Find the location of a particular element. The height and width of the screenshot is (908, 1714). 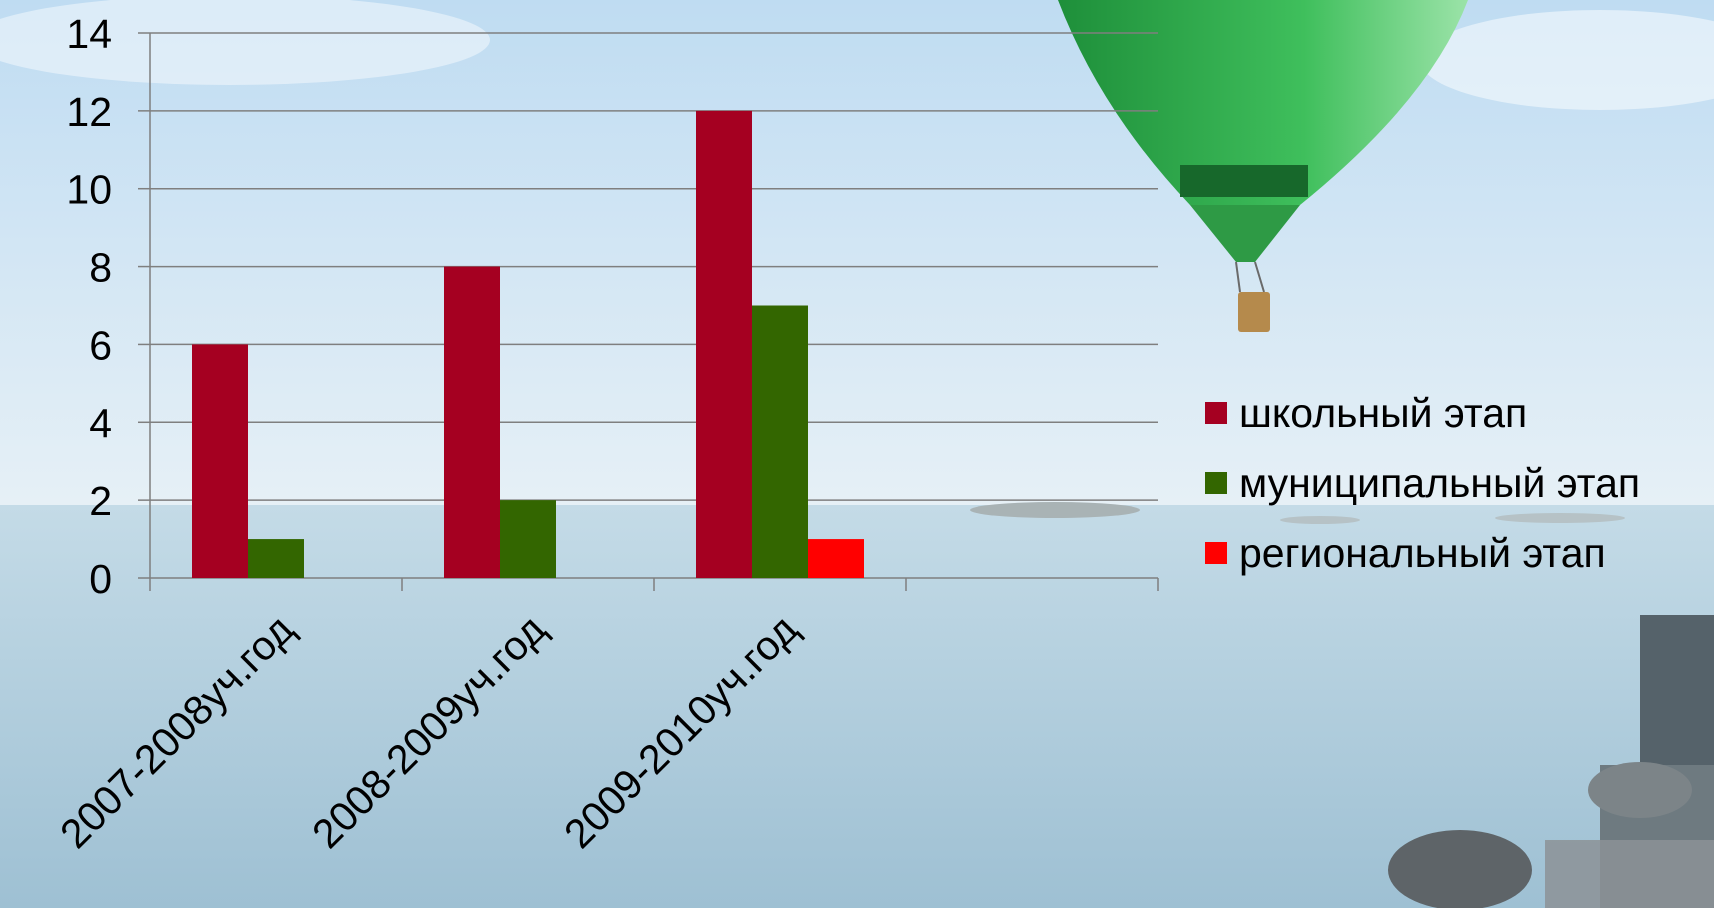

legend-swatch-municipal is located at coordinates (1216, 483).